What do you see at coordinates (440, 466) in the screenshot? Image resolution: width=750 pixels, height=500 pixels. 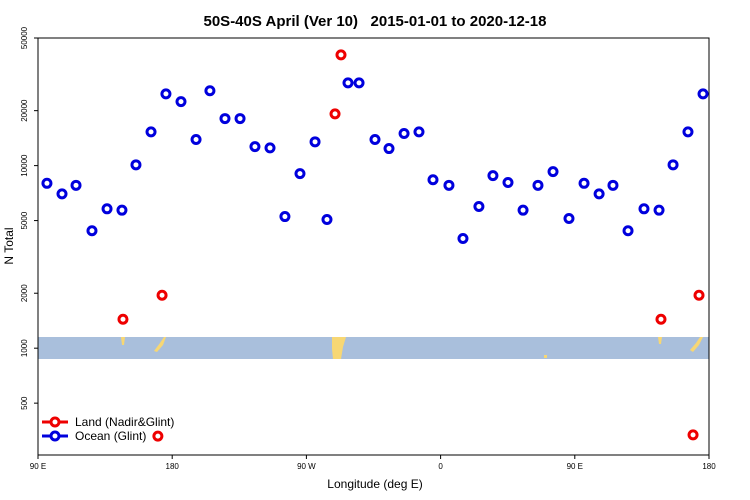 I see `x-tick-label: 0` at bounding box center [440, 466].